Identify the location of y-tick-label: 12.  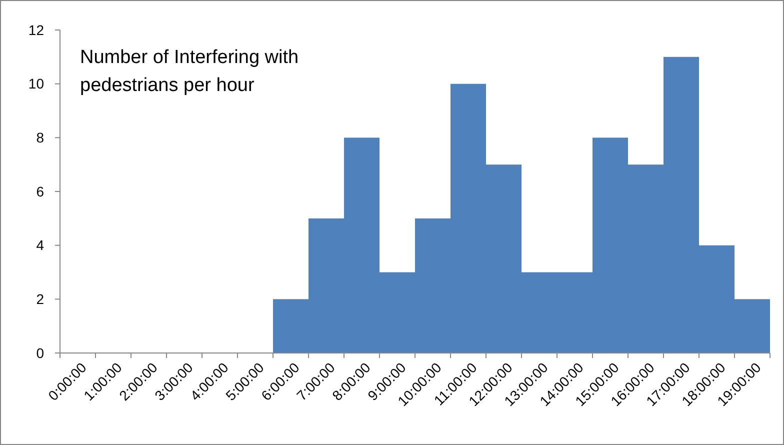
(36, 30).